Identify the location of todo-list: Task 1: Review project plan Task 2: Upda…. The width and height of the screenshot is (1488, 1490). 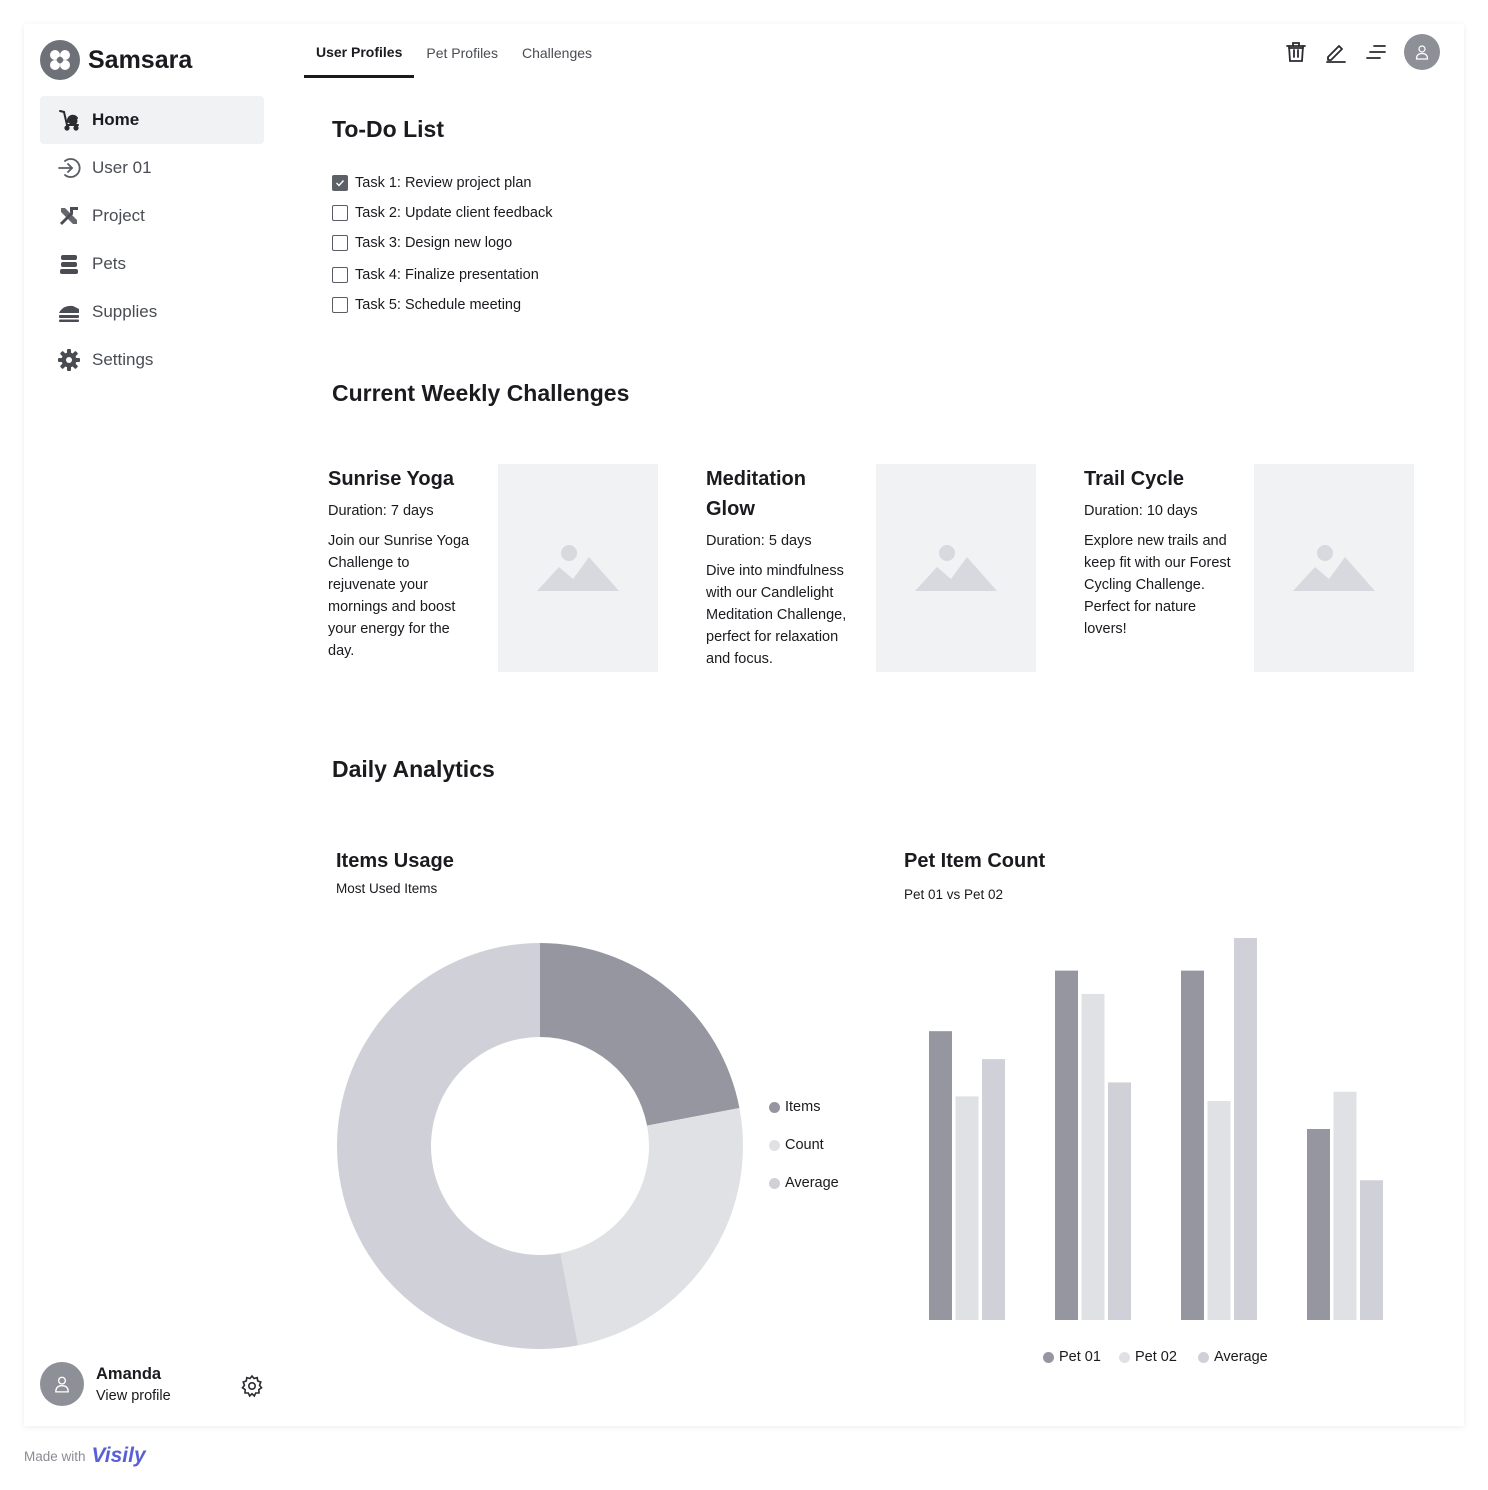
(442, 244).